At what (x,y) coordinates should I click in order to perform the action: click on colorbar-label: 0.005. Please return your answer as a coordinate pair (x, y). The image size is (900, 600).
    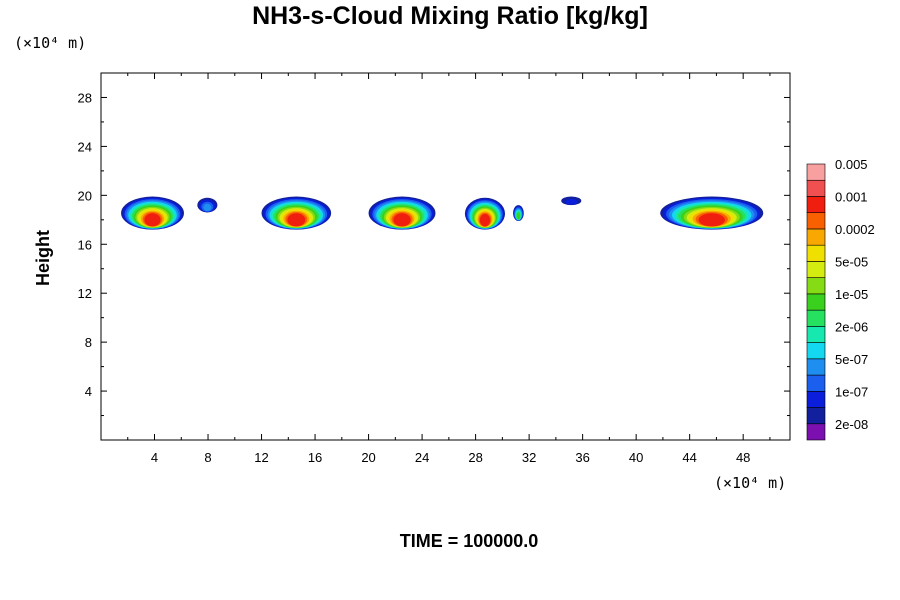
    Looking at the image, I should click on (851, 164).